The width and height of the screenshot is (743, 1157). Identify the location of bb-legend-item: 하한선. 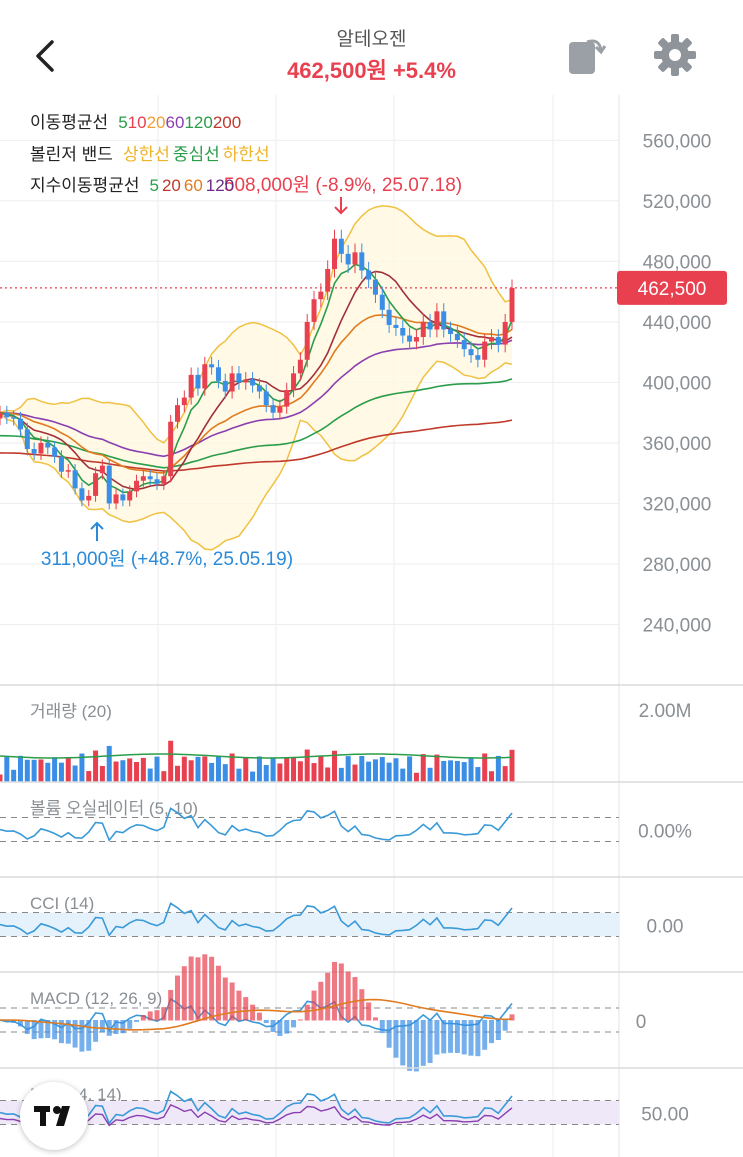
(246, 154).